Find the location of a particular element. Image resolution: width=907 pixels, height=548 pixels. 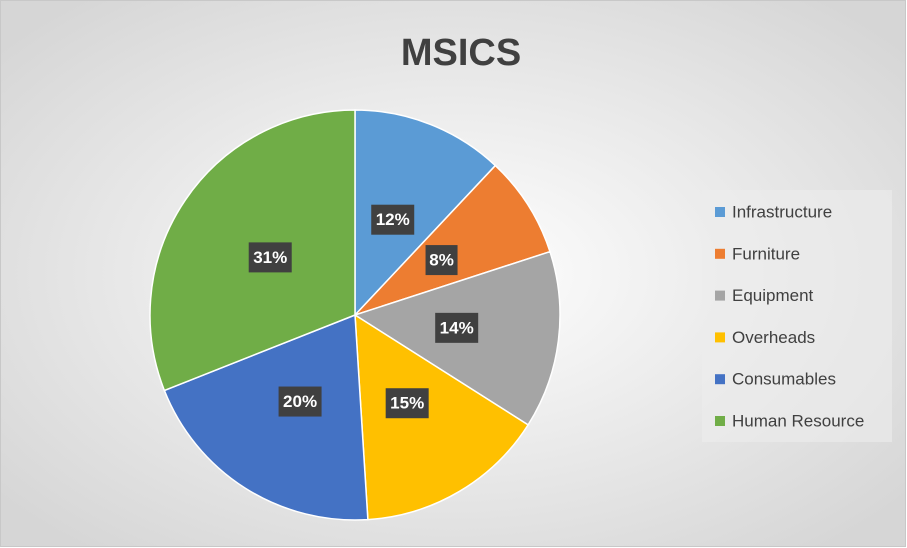

data-label: 12% is located at coordinates (393, 219).